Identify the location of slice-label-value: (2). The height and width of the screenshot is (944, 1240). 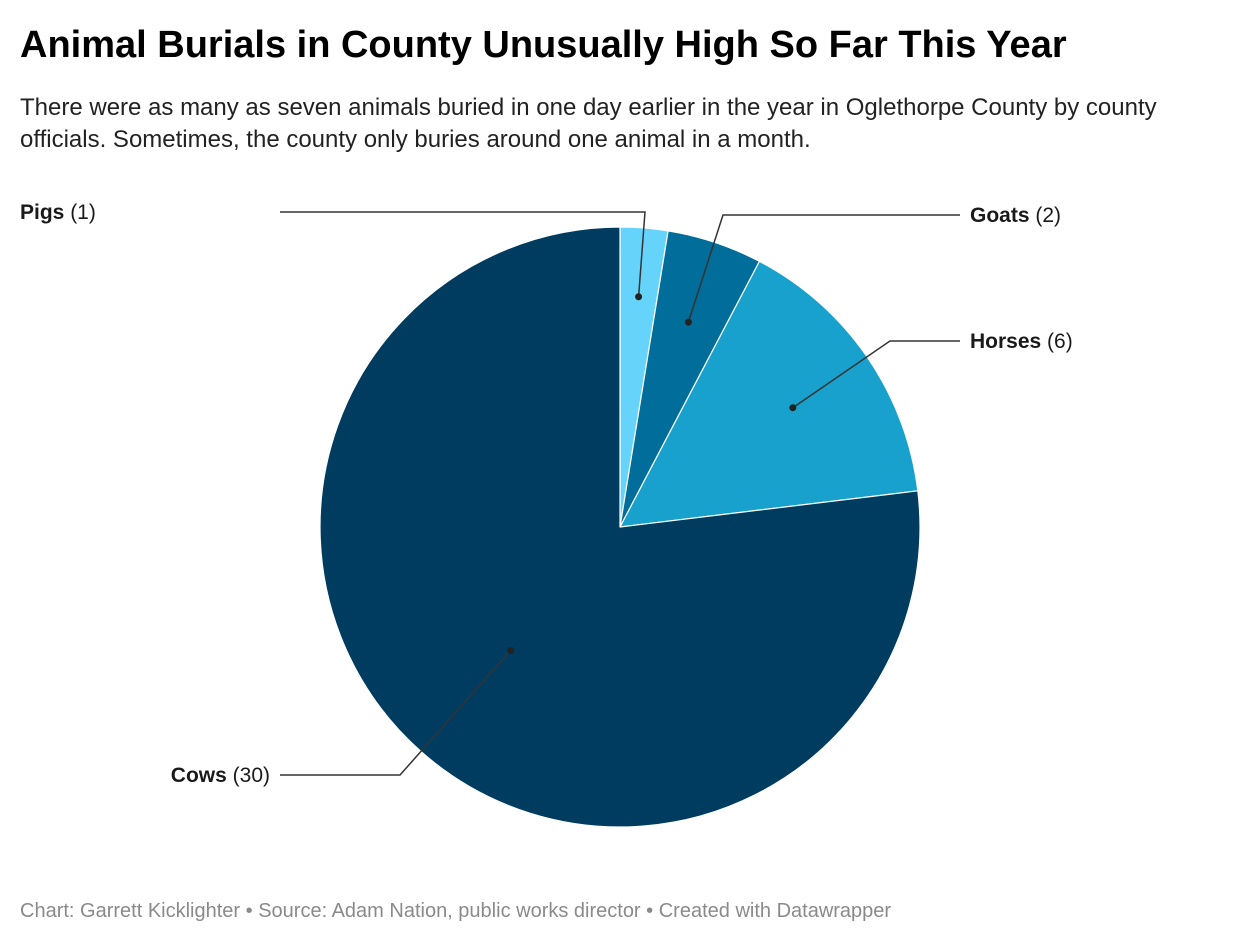
(1046, 215).